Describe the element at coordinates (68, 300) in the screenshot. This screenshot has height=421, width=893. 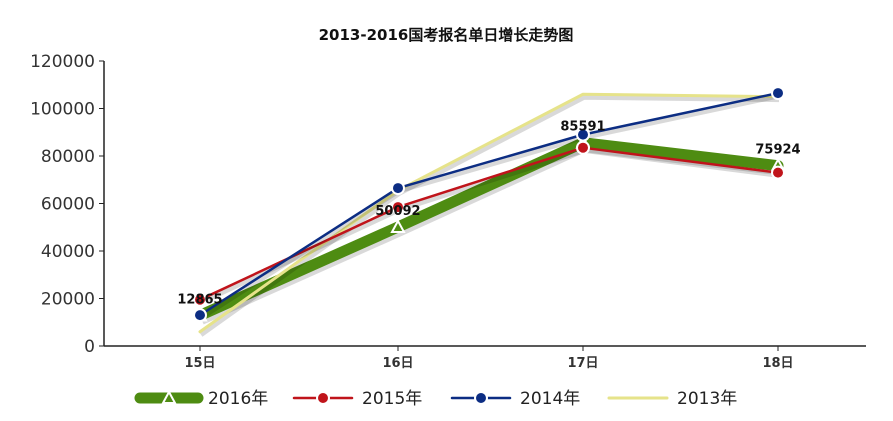
I see `y-tick-label: 20000` at that location.